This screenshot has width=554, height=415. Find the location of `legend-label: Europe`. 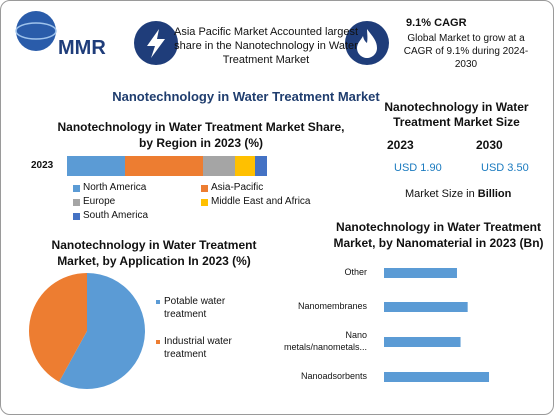

legend-label: Europe is located at coordinates (99, 201).